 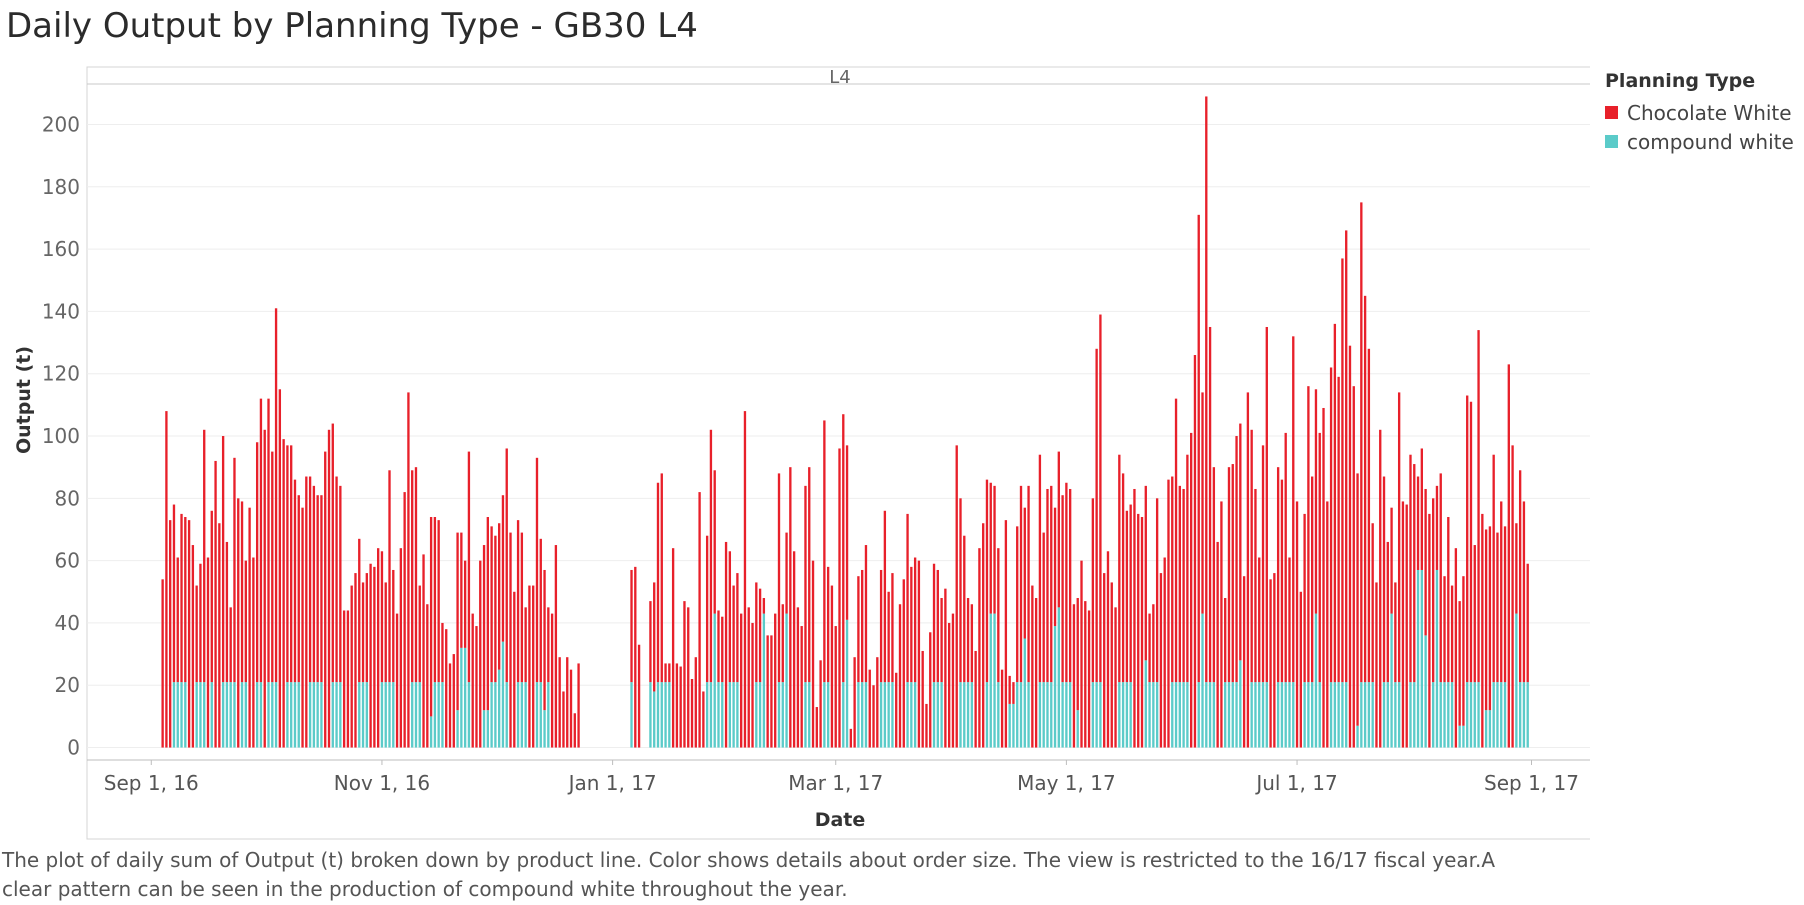 What do you see at coordinates (1699, 141) in the screenshot?
I see `legend-item-compound-white: compound white` at bounding box center [1699, 141].